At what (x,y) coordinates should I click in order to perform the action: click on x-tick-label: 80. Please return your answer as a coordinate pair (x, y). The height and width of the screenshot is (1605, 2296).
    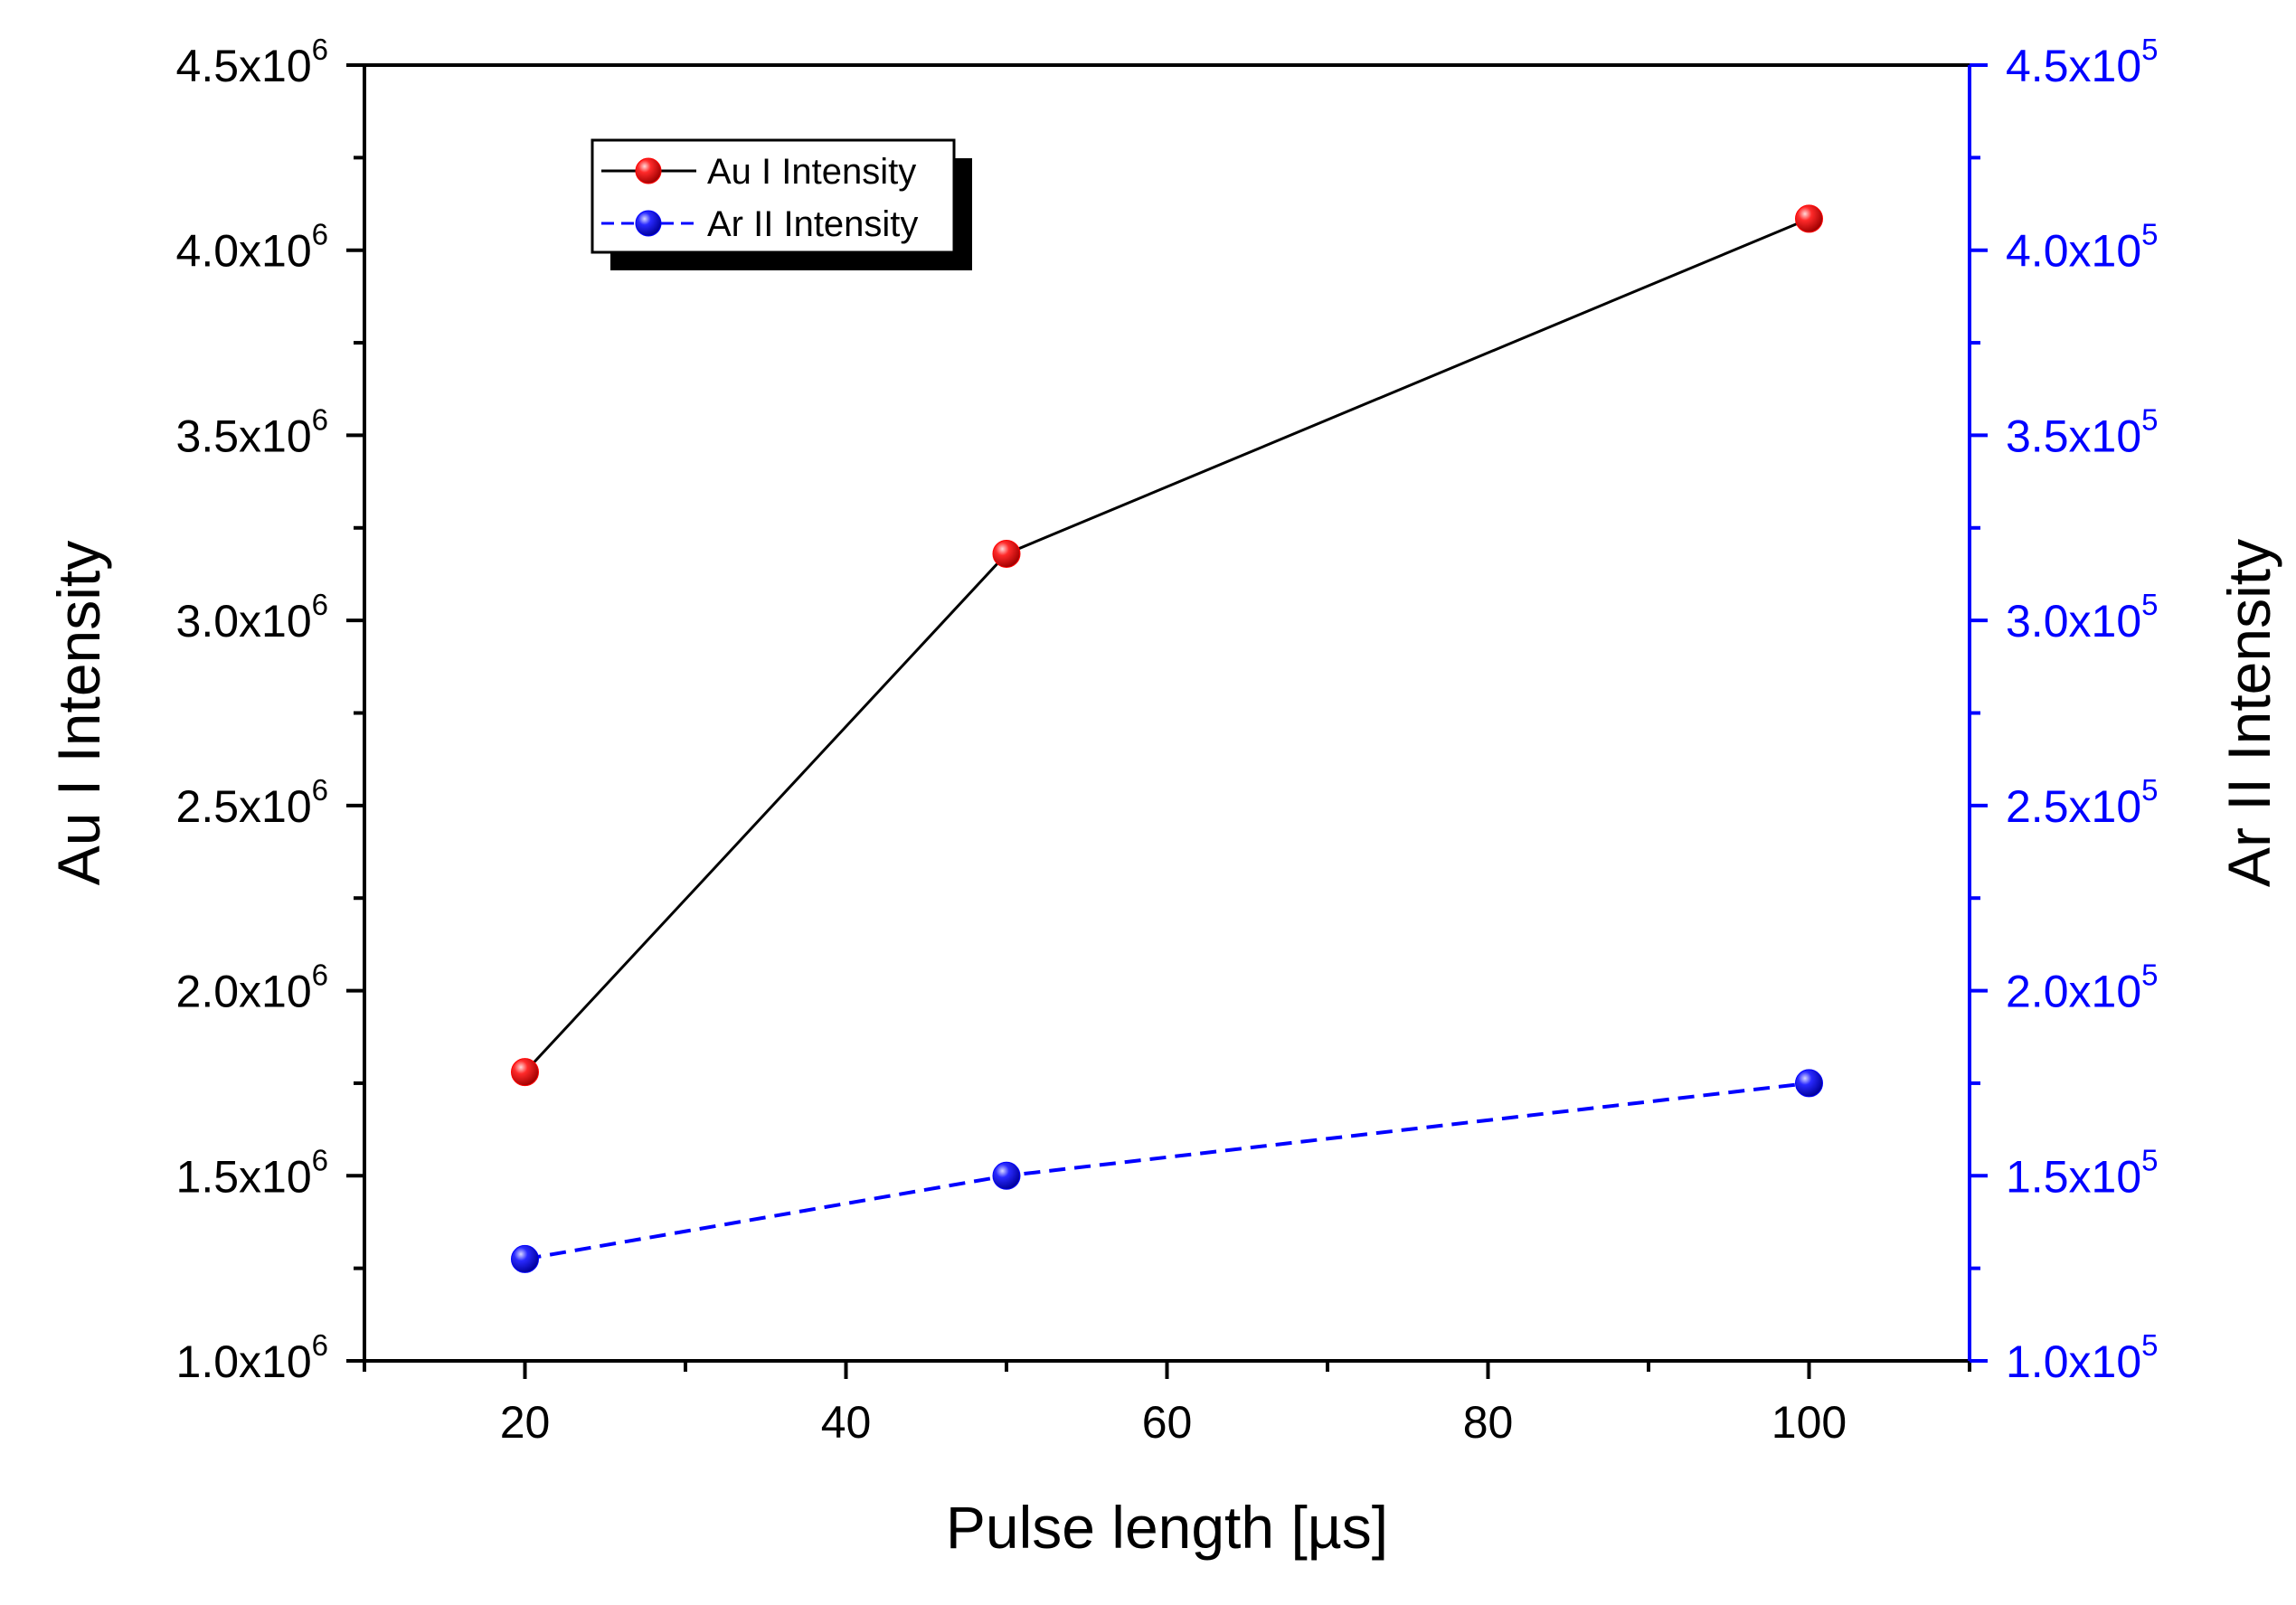
    Looking at the image, I should click on (1488, 1423).